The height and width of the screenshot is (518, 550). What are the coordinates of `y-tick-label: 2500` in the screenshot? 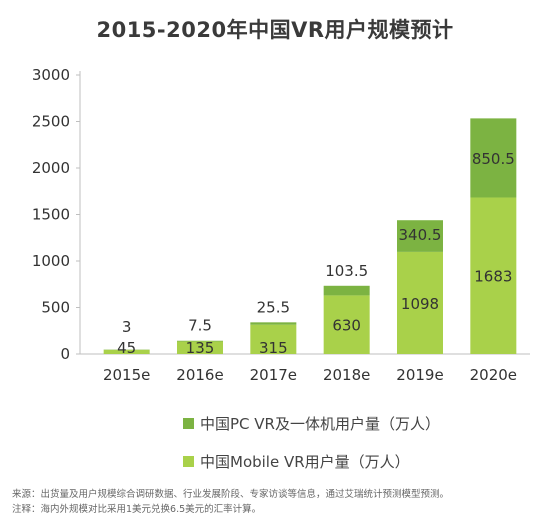 It's located at (51, 122).